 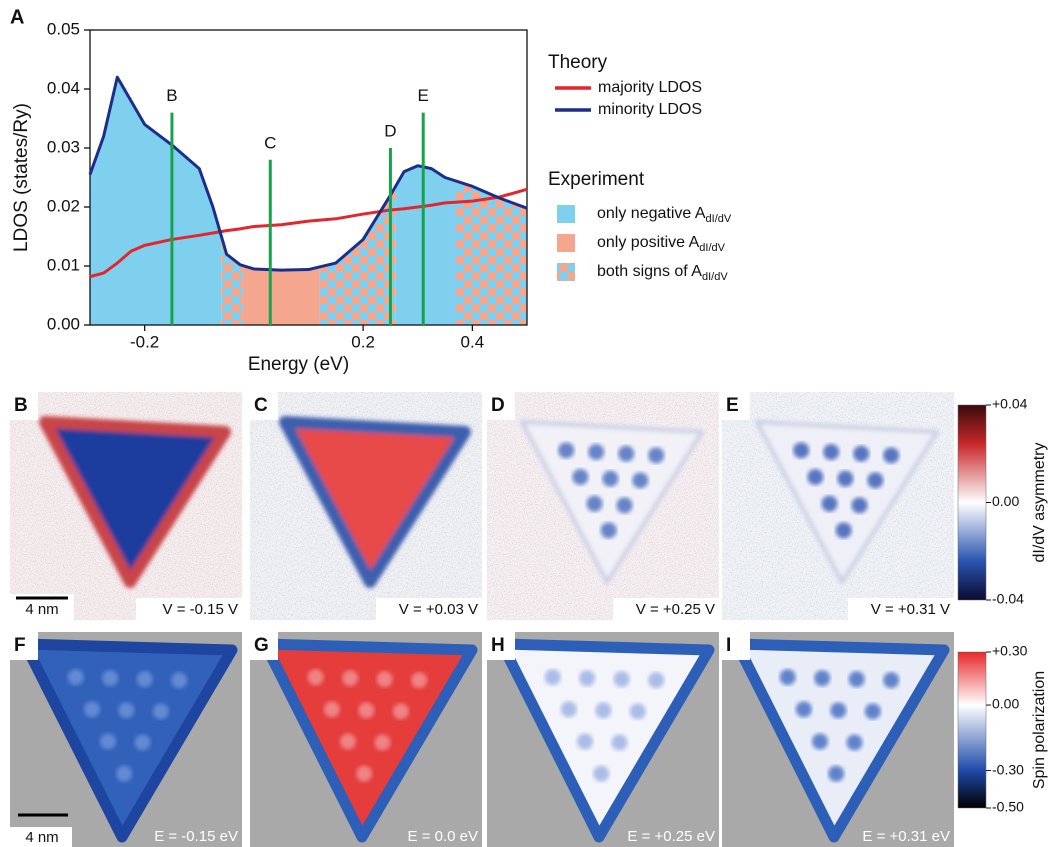 I want to click on x-tick-label: -0.2, so click(x=144, y=341).